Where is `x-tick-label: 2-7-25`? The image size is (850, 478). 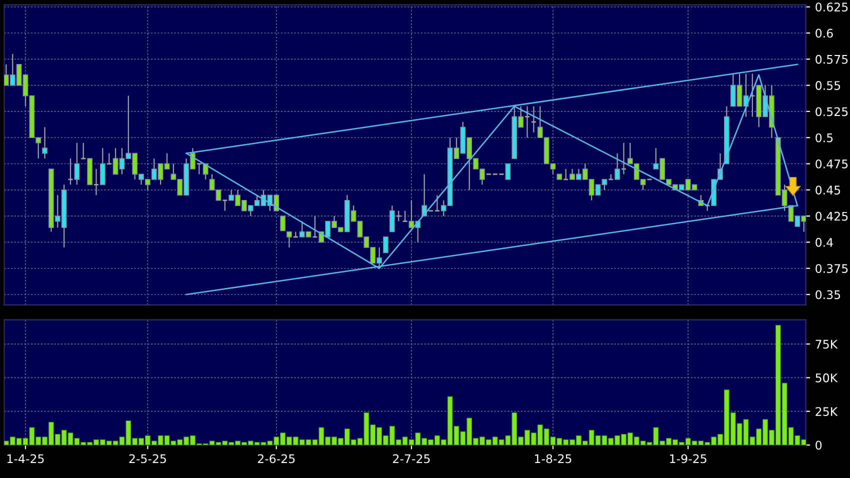
x-tick-label: 2-7-25 is located at coordinates (411, 459).